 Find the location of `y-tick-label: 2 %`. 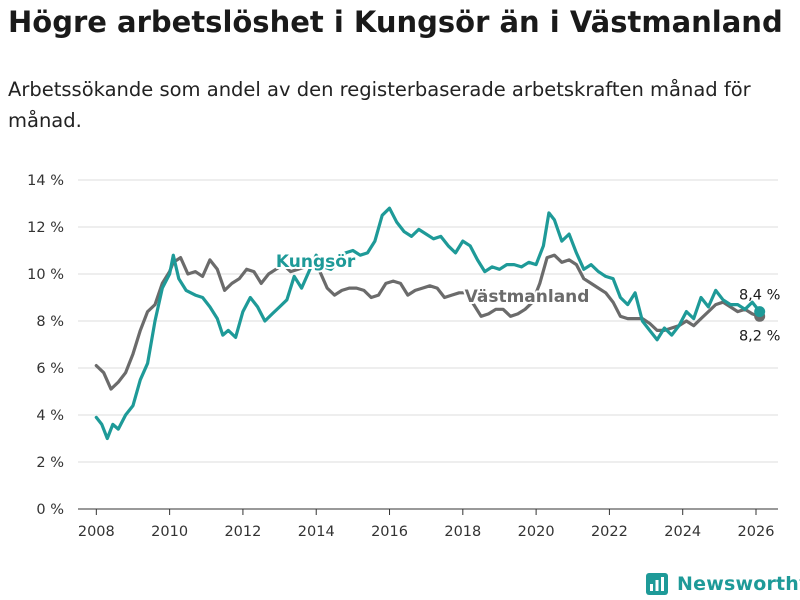

y-tick-label: 2 % is located at coordinates (50, 463).